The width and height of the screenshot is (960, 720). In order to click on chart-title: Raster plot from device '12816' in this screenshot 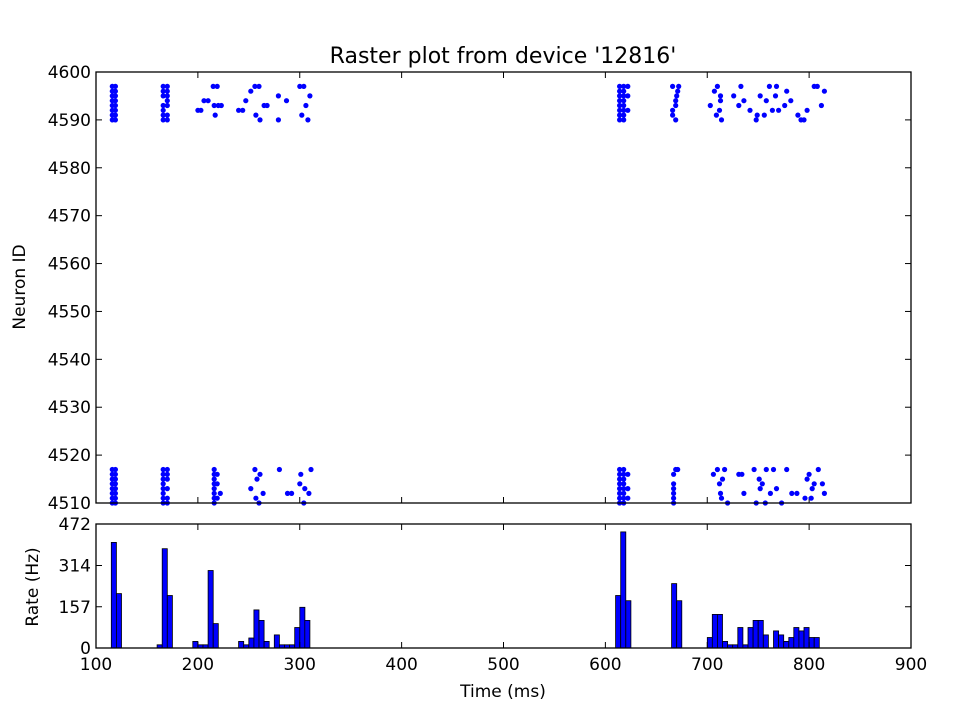, I will do `click(503, 56)`.